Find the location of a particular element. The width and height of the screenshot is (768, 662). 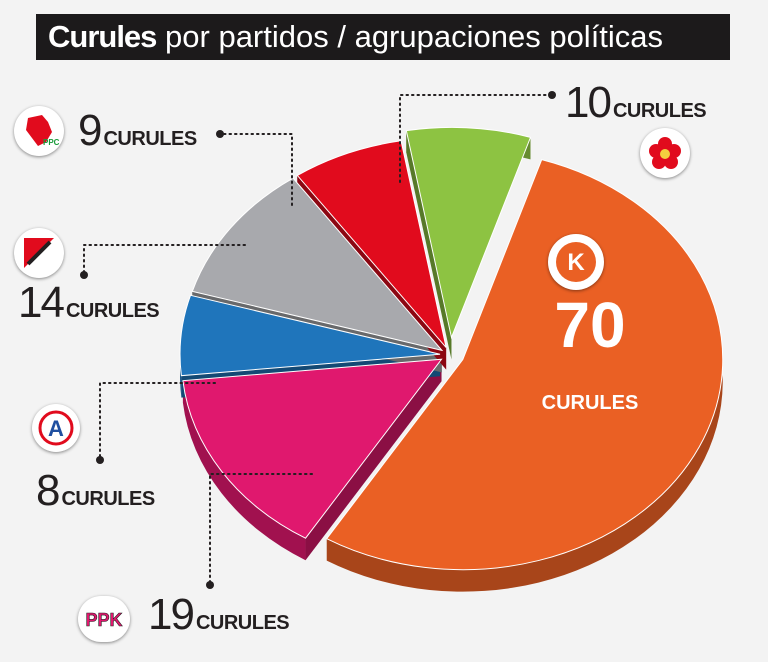

slice-label-10: 10 CURULES is located at coordinates (636, 103).